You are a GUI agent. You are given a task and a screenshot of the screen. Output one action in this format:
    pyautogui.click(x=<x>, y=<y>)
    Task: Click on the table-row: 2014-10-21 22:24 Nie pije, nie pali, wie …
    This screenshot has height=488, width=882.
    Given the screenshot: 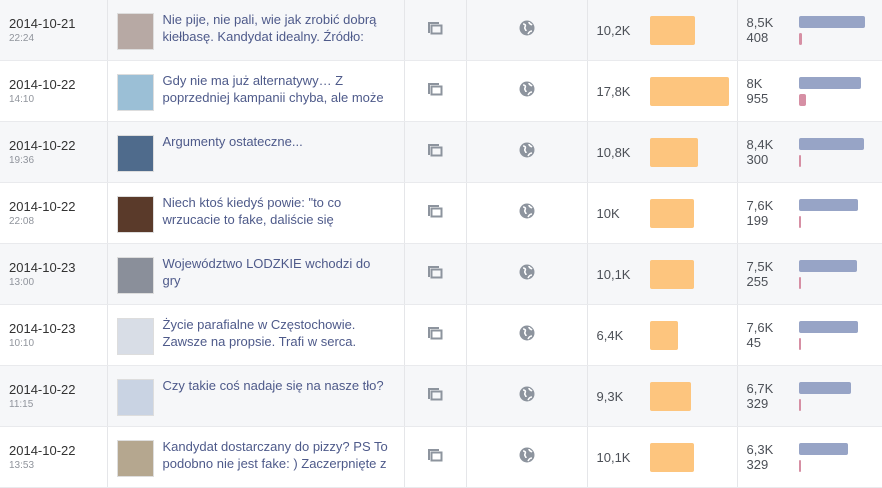 What is the action you would take?
    pyautogui.click(x=441, y=30)
    